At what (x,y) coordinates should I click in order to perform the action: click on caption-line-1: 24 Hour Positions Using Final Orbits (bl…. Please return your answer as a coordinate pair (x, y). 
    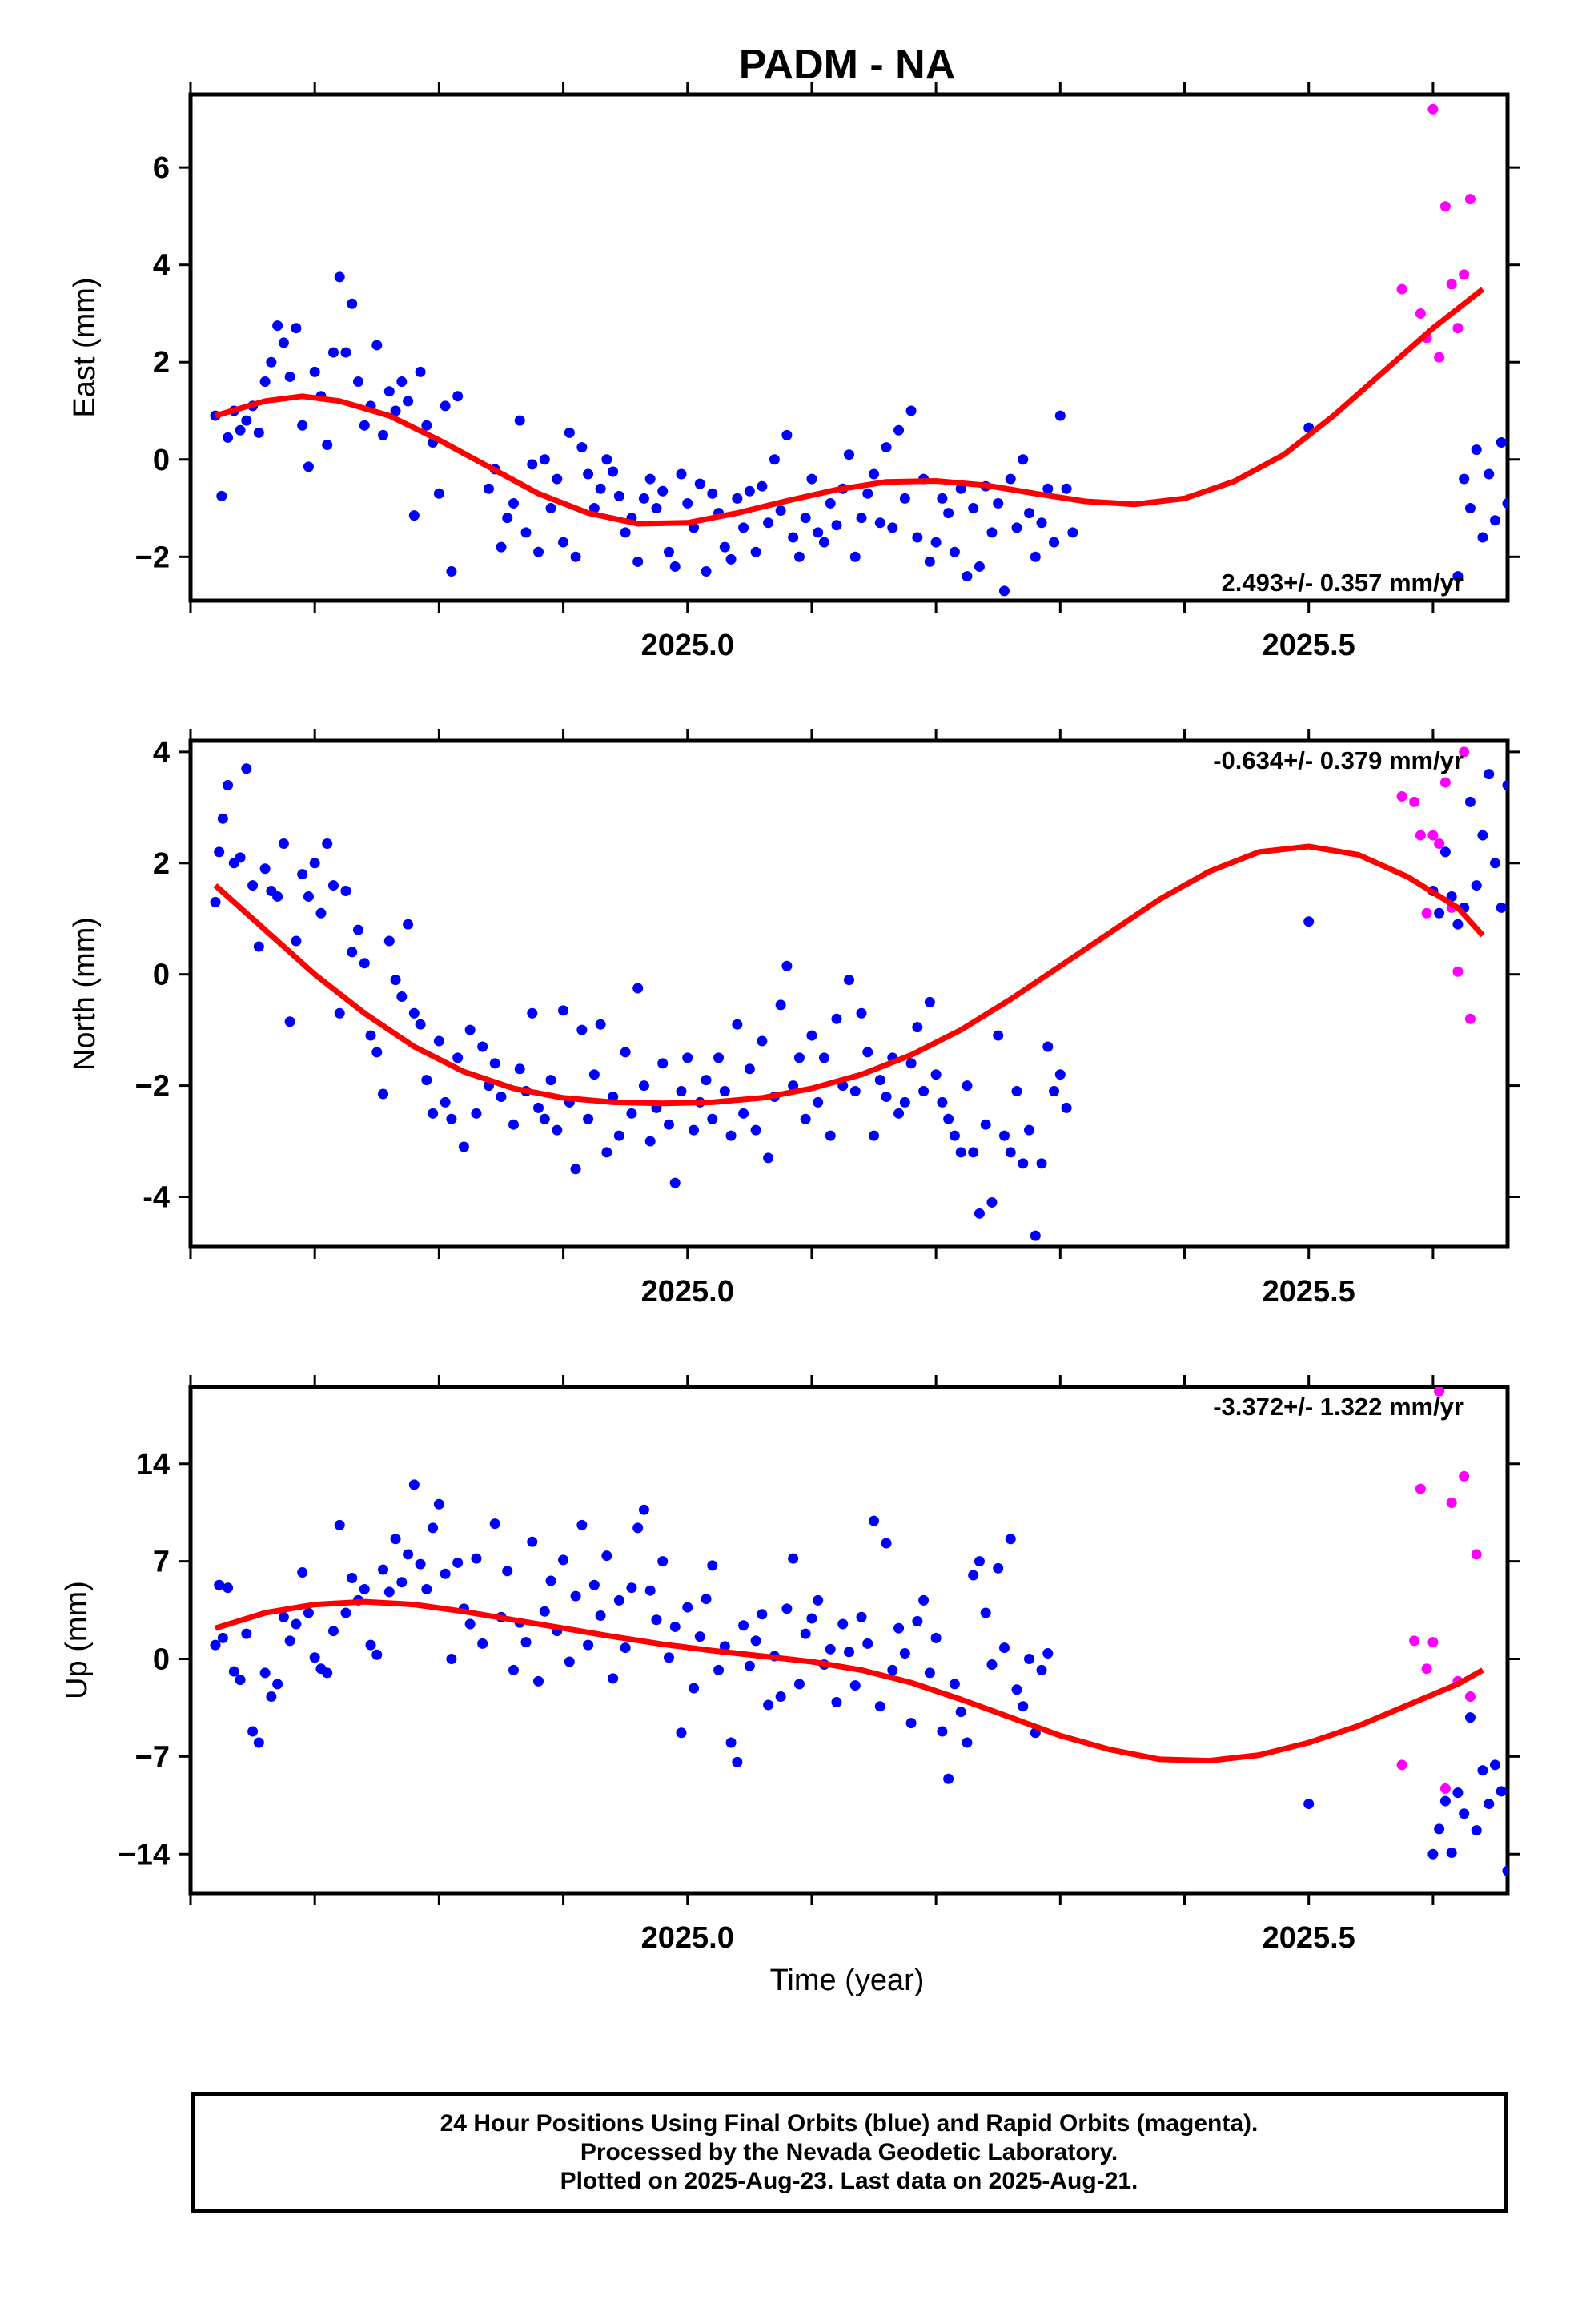
    Looking at the image, I should click on (849, 2123).